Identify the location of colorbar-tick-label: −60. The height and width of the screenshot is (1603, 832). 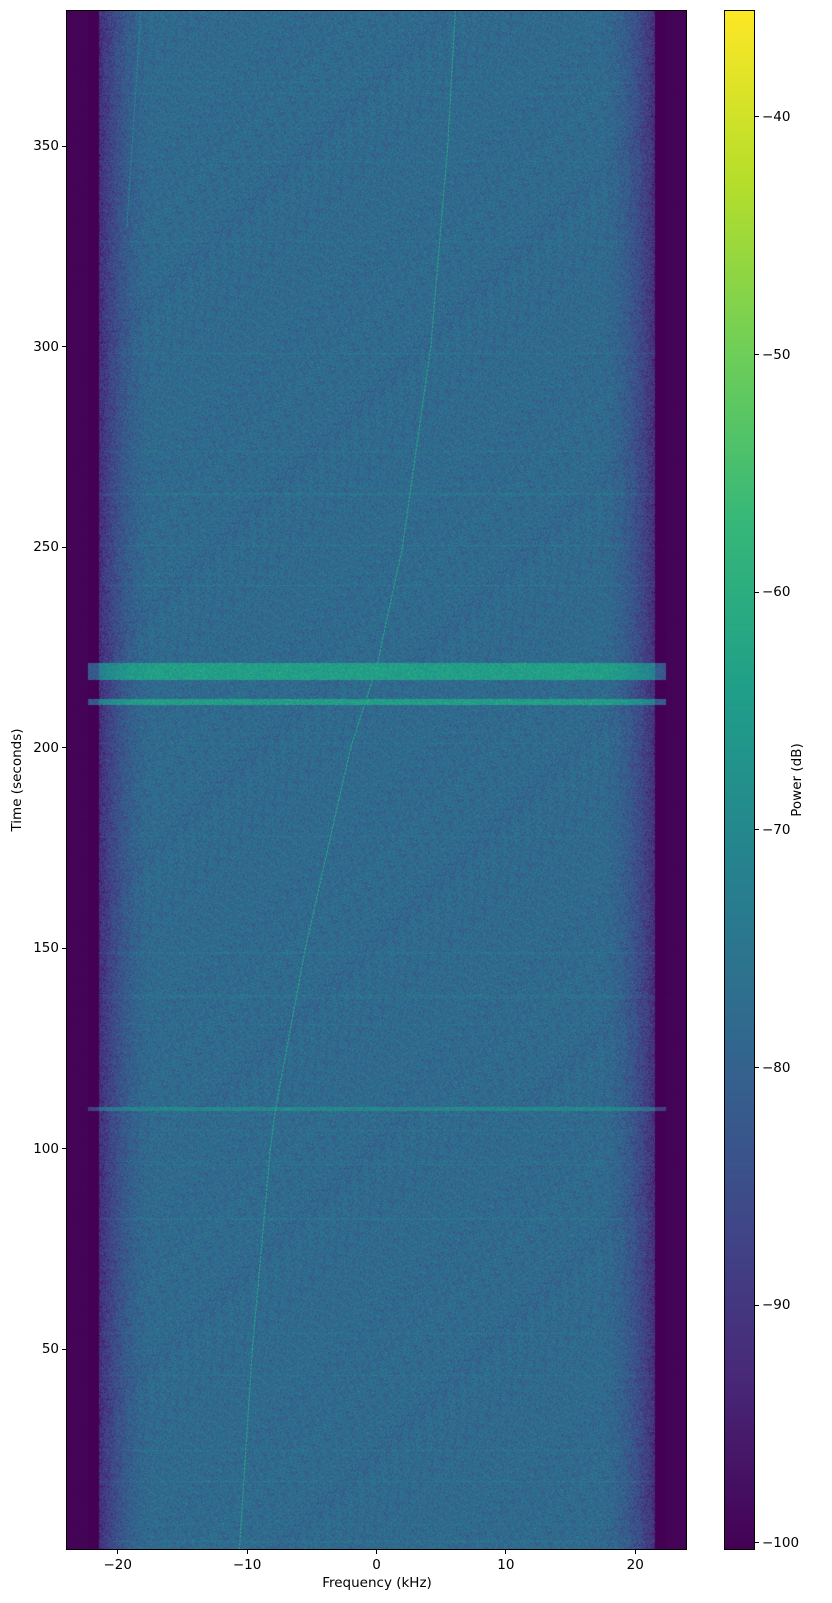
(776, 592).